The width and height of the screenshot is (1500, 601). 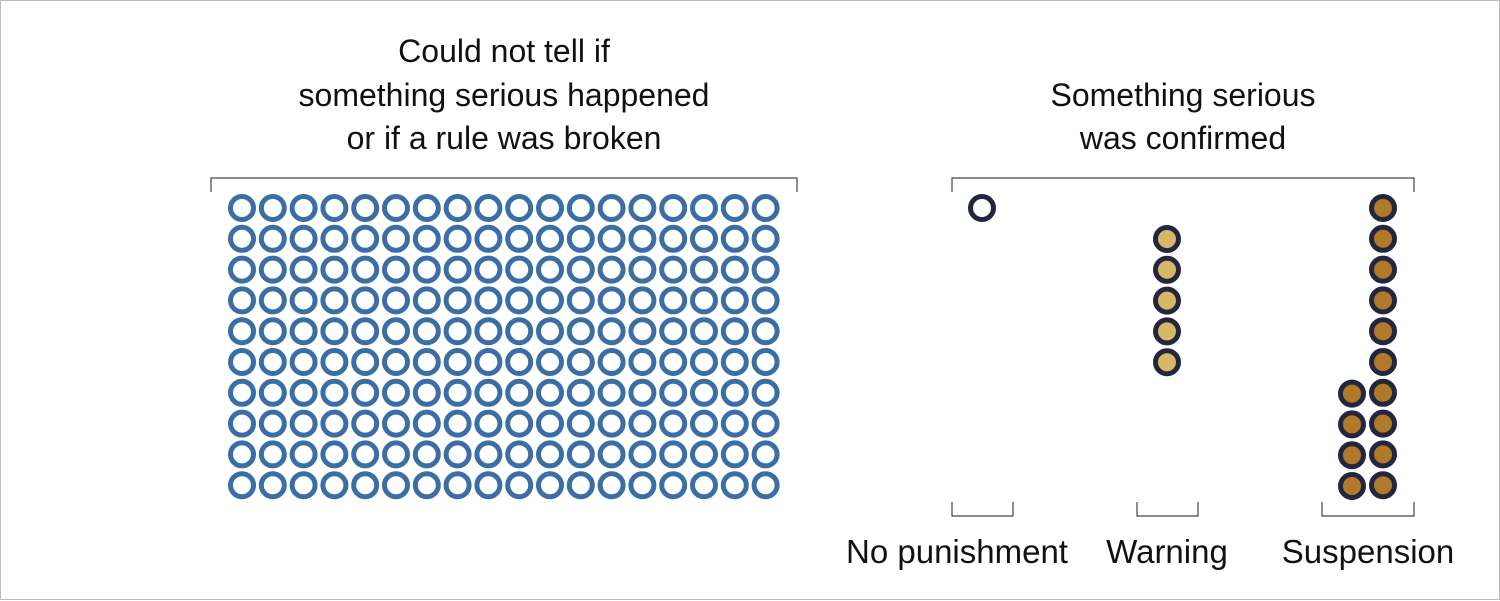 What do you see at coordinates (1182, 347) in the screenshot?
I see `confirmed-dot-columns` at bounding box center [1182, 347].